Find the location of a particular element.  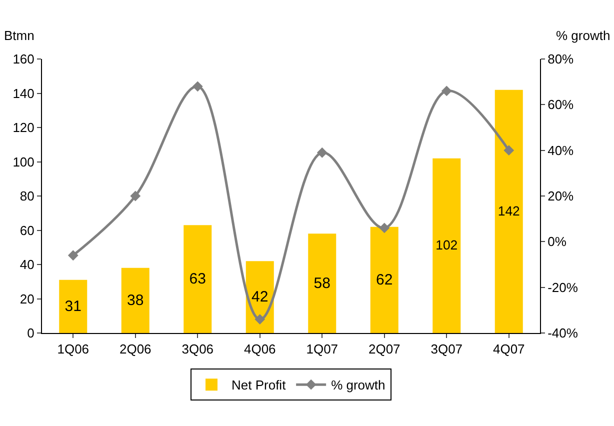

y2-tick-label: 20% is located at coordinates (561, 196).